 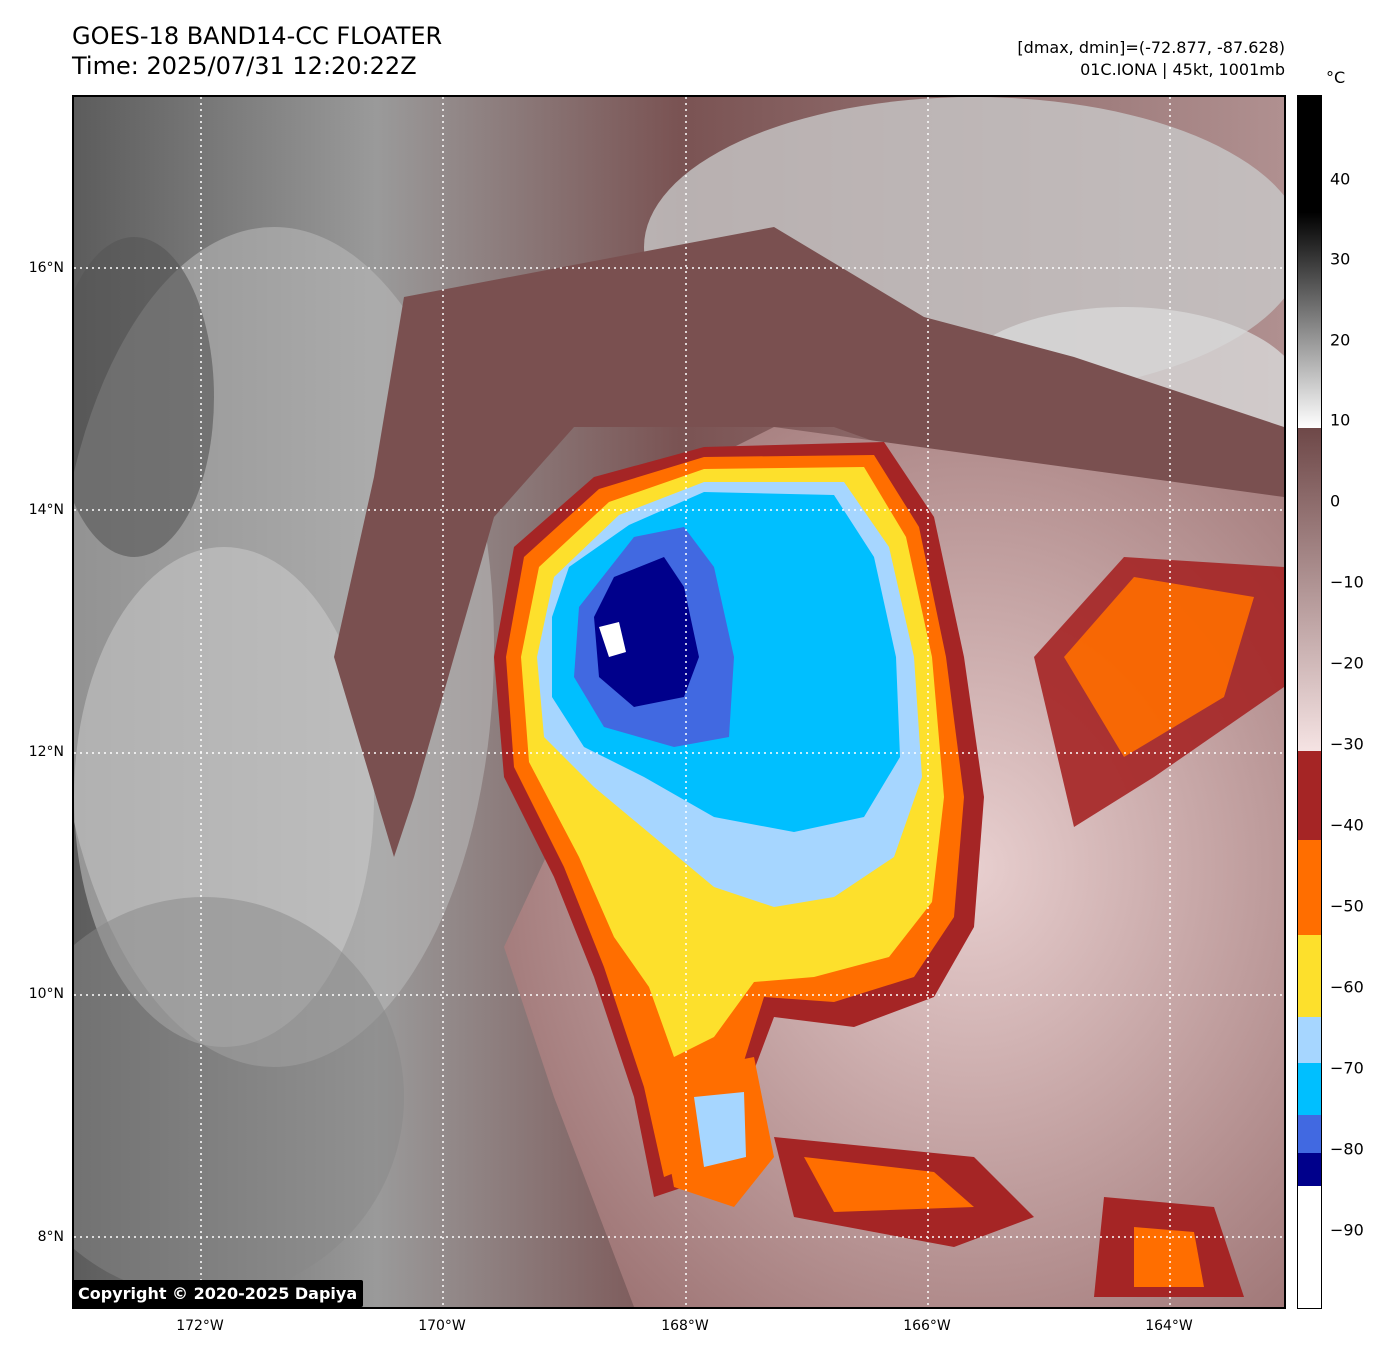 I want to click on cbar-label-40: 40, so click(x=1340, y=179).